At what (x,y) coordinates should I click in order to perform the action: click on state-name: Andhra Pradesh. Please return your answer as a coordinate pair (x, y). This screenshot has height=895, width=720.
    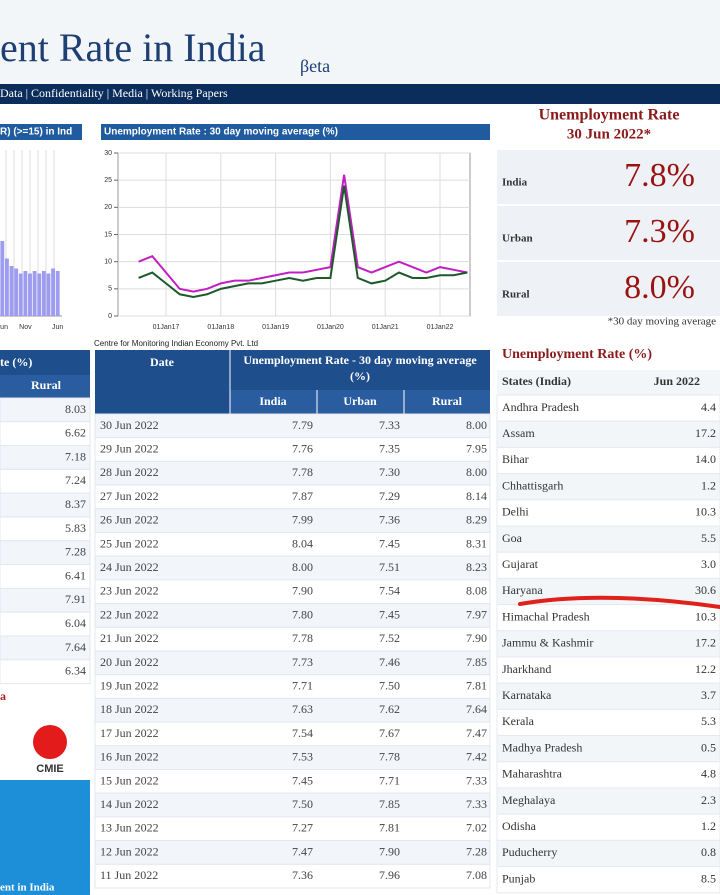
    Looking at the image, I should click on (540, 407).